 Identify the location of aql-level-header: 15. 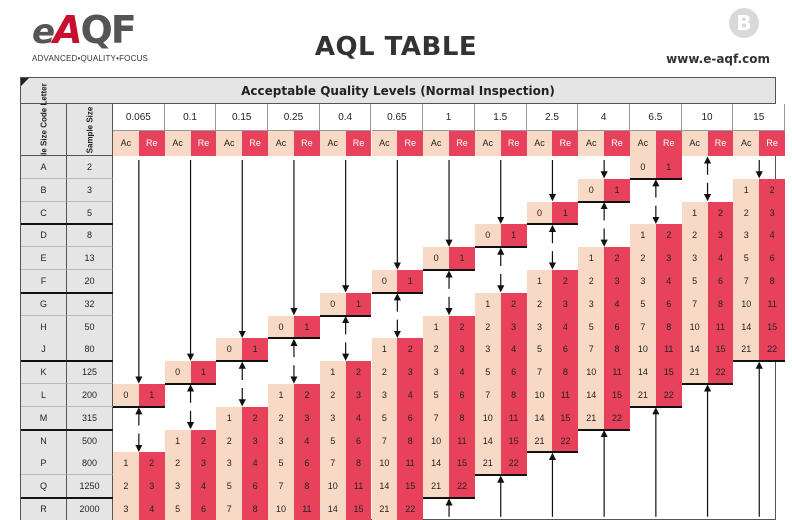
(759, 117).